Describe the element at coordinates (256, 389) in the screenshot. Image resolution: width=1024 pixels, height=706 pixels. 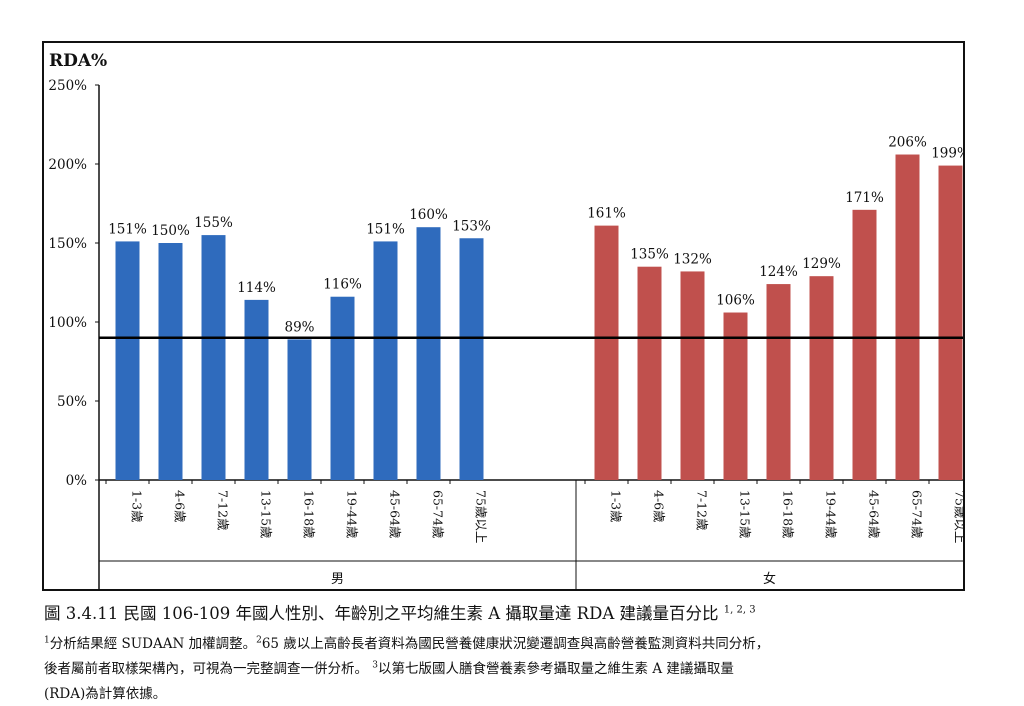
I see `bar-男-3` at that location.